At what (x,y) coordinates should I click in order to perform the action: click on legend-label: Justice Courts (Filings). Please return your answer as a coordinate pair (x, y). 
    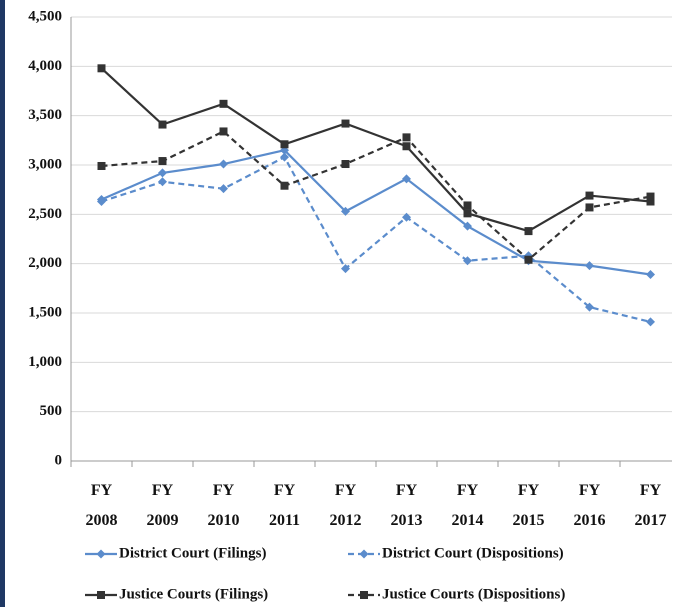
    Looking at the image, I should click on (193, 594).